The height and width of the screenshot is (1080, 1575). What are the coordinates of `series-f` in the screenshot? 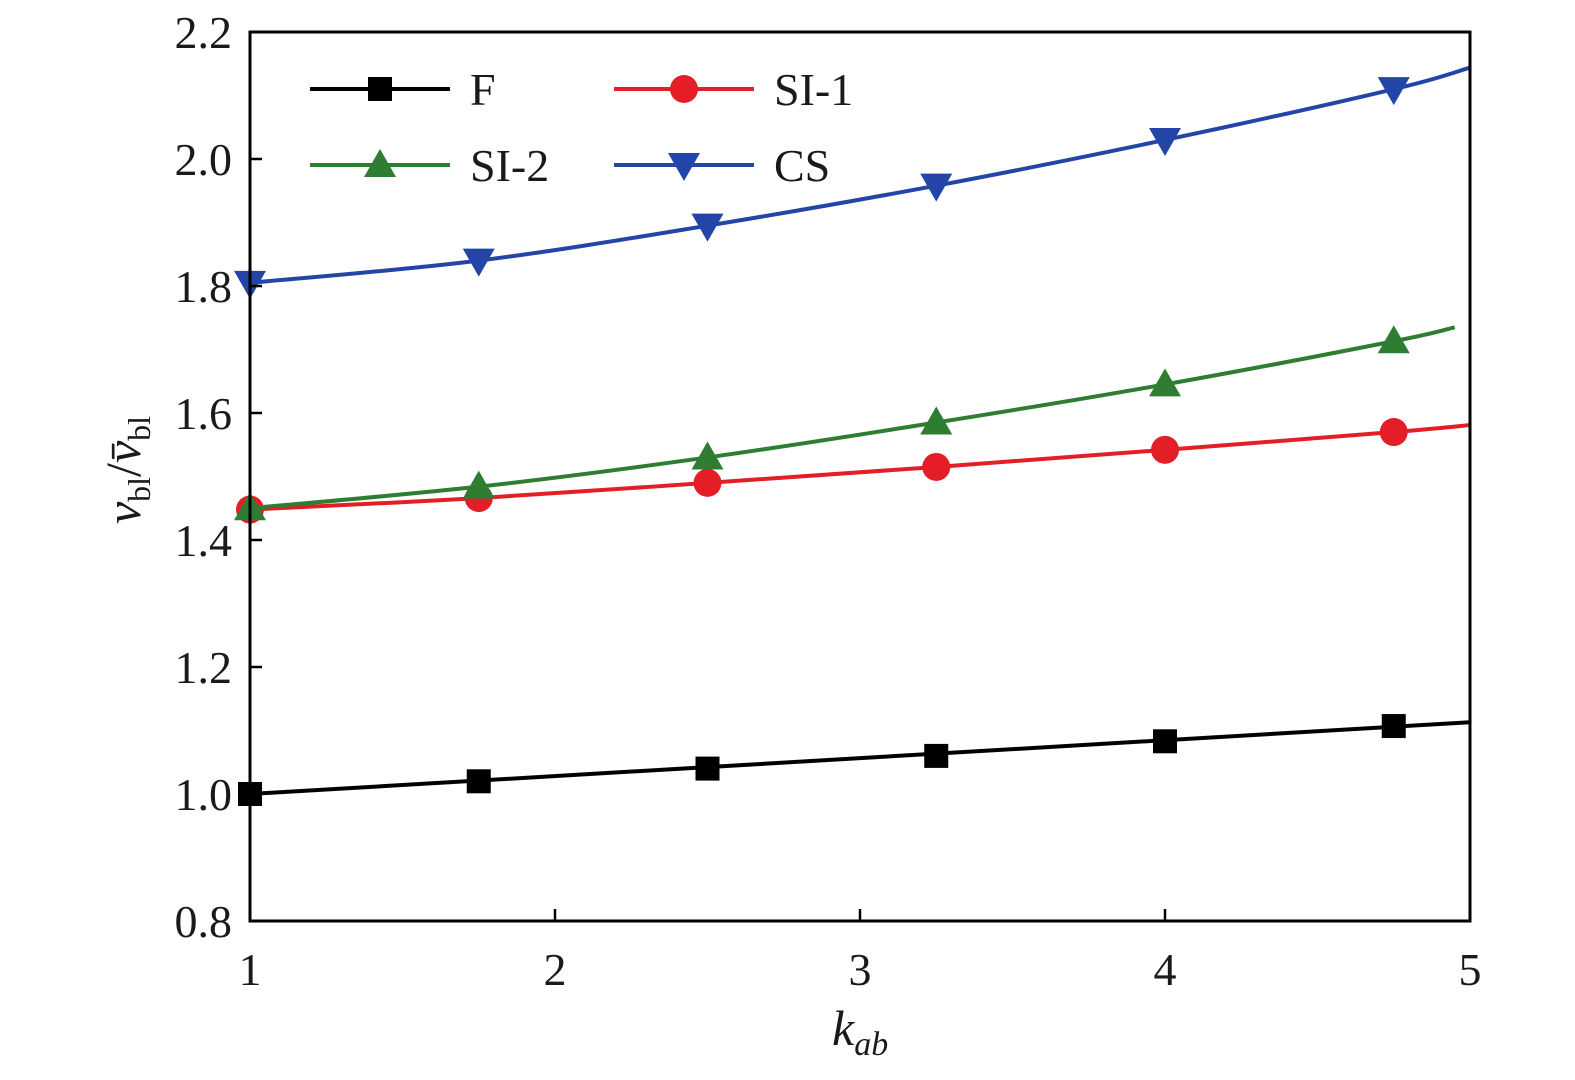 It's located at (854, 760).